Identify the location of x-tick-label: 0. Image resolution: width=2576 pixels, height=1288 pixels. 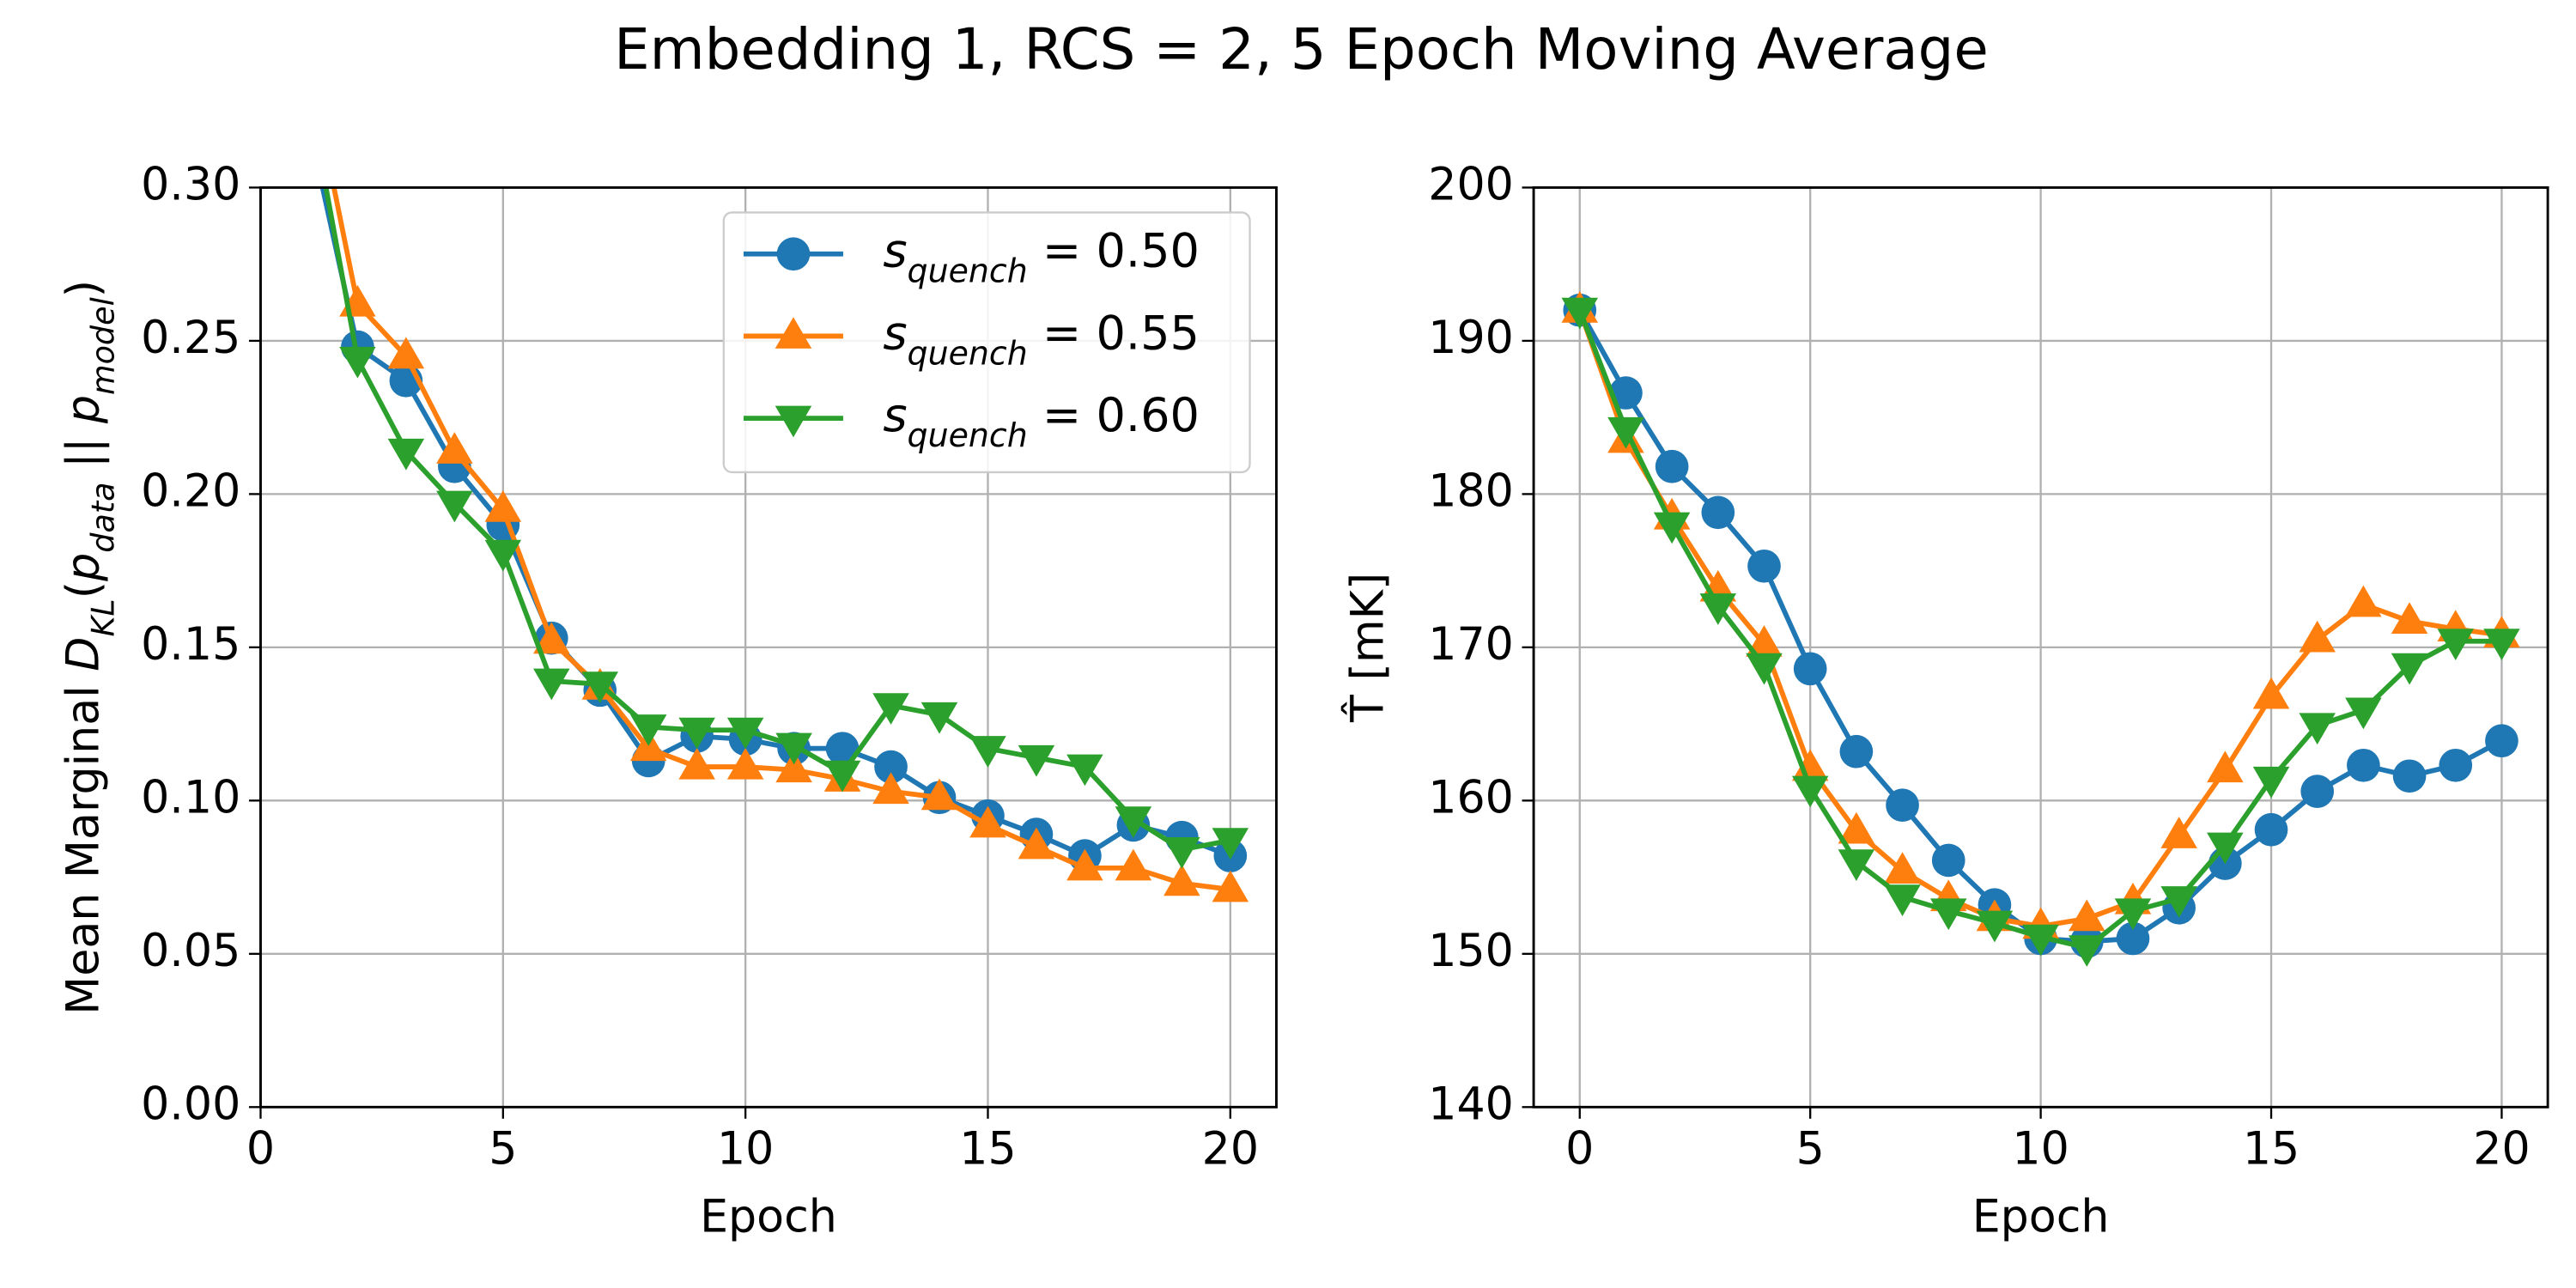
(260, 1149).